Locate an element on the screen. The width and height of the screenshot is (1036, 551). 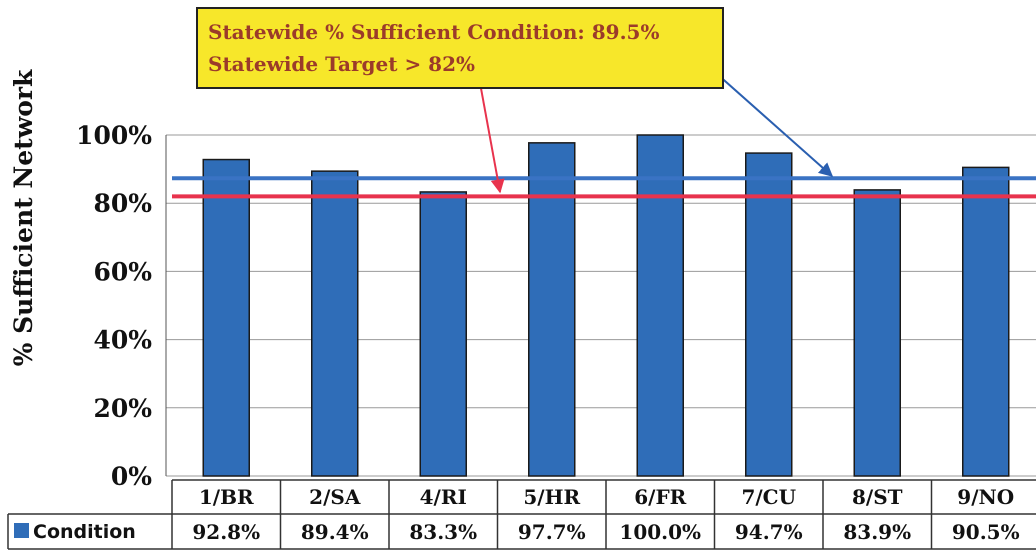
x-category-label: 9/NO is located at coordinates (985, 497).